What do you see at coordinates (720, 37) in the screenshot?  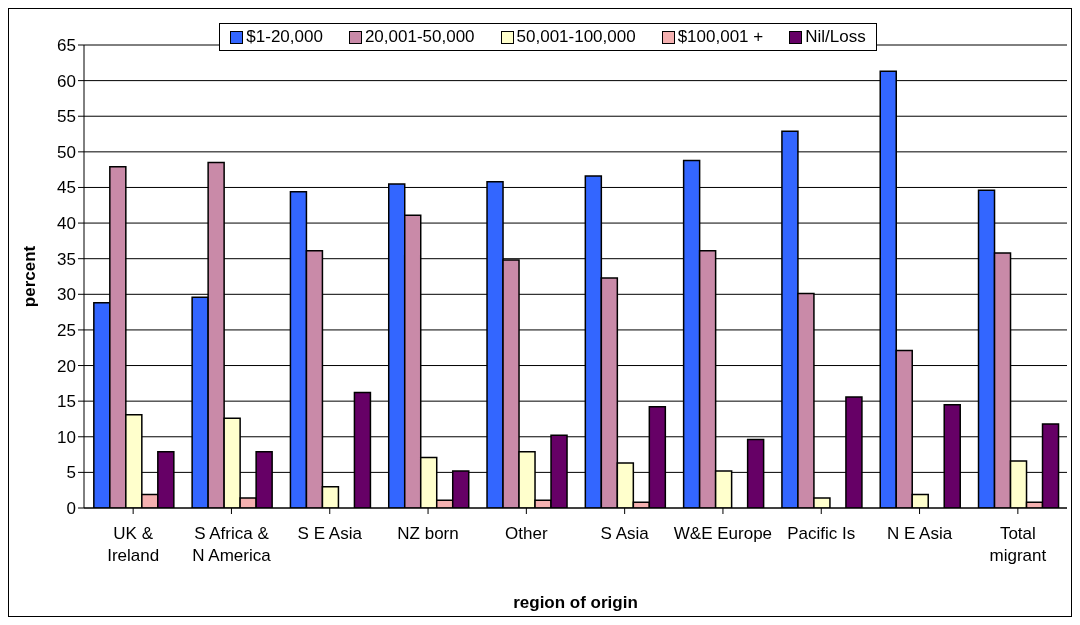 I see `legend-label: $100,001 +` at bounding box center [720, 37].